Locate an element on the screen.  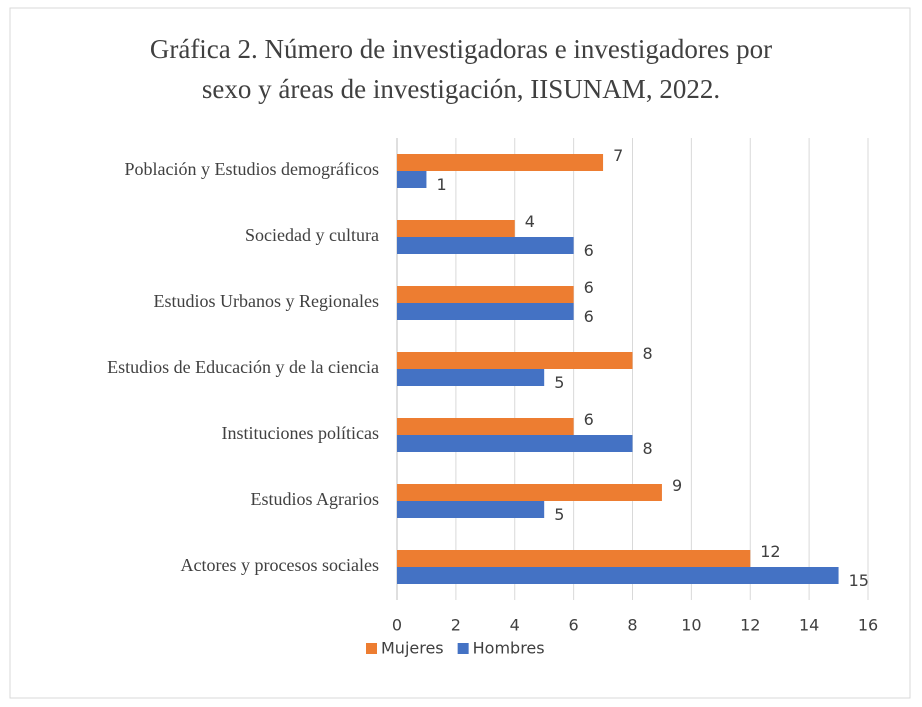
y-tick-label: Actores y procesos sociales is located at coordinates (280, 565).